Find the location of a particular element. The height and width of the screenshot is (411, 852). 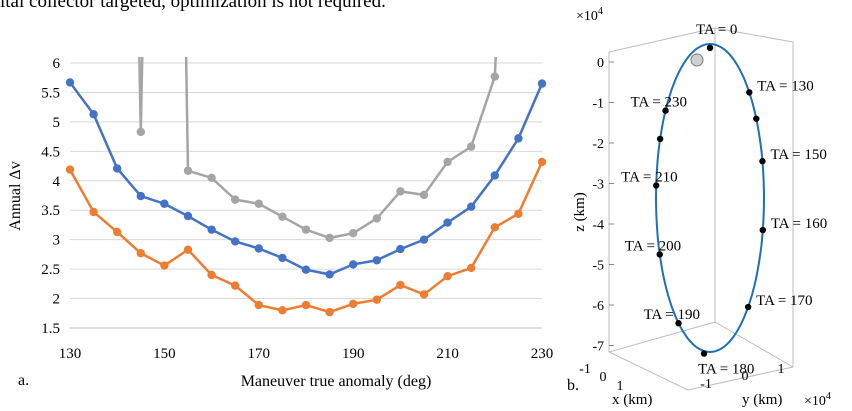

y-tick-label-3d: -1 is located at coordinates (706, 384).